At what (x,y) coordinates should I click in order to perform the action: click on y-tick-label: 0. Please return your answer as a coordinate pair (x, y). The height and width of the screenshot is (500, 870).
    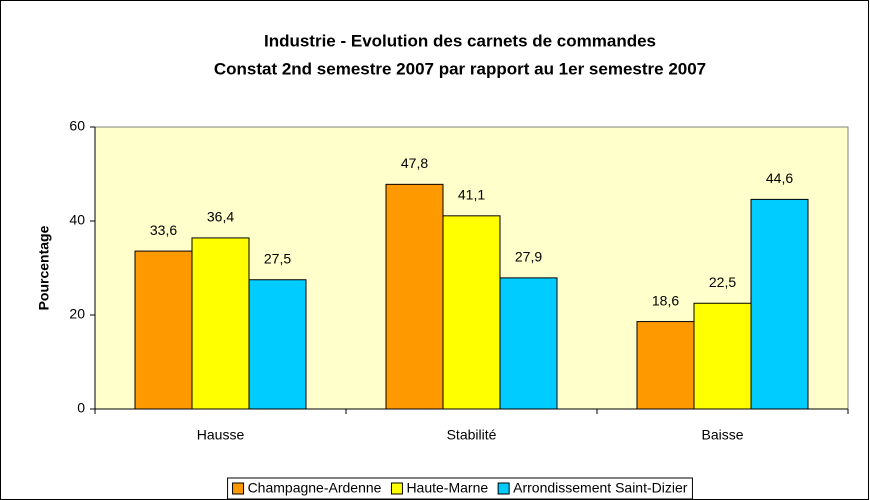
    Looking at the image, I should click on (81, 408).